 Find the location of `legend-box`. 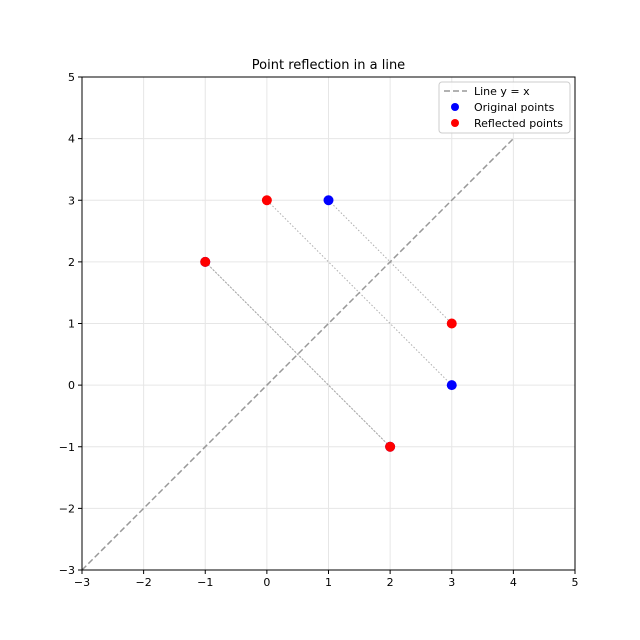

legend-box is located at coordinates (504, 107).